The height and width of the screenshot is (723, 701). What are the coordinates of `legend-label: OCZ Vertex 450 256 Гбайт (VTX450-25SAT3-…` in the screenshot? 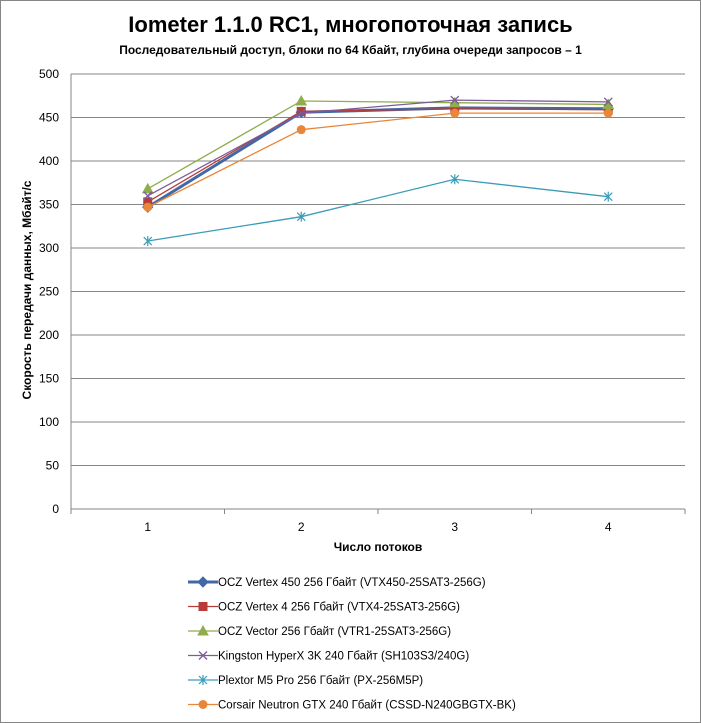 It's located at (352, 583).